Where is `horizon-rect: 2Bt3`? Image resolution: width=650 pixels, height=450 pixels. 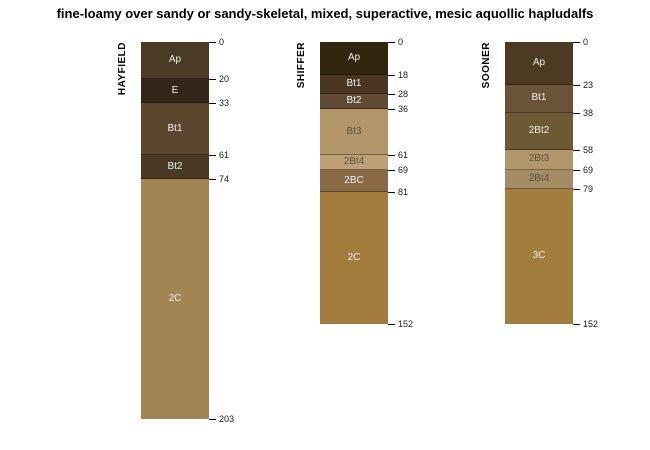 horizon-rect: 2Bt3 is located at coordinates (539, 160).